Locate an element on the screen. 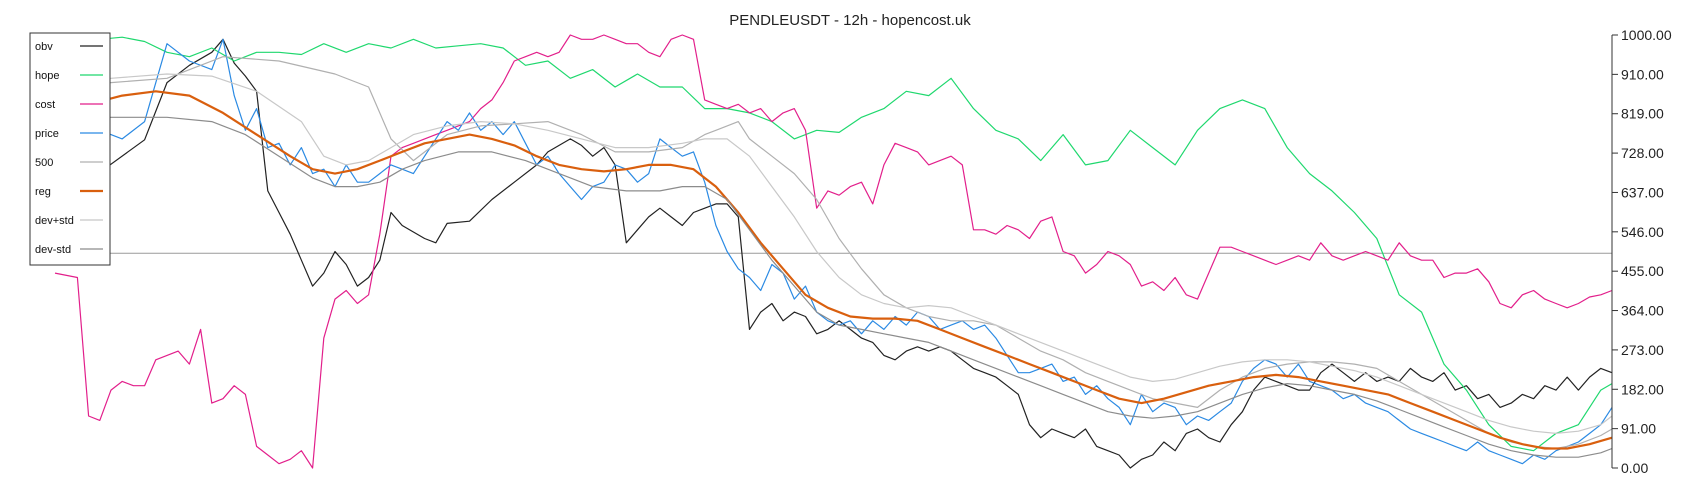  y-tick-label: 637.00 is located at coordinates (1642, 192).